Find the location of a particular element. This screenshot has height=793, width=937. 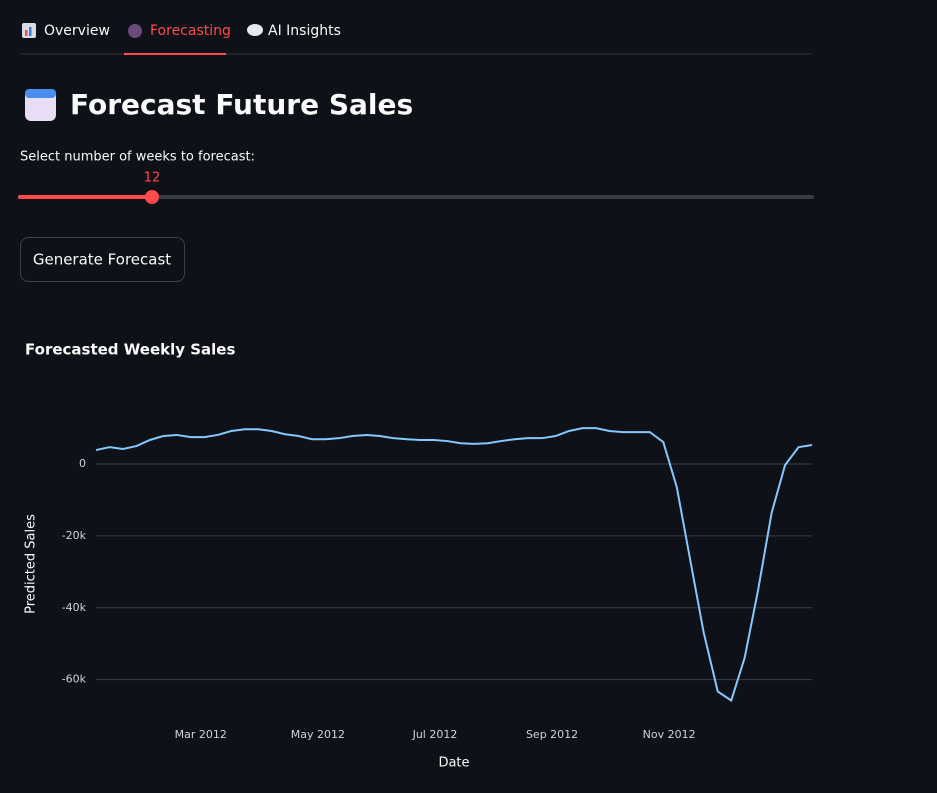

button is located at coordinates (102, 259).